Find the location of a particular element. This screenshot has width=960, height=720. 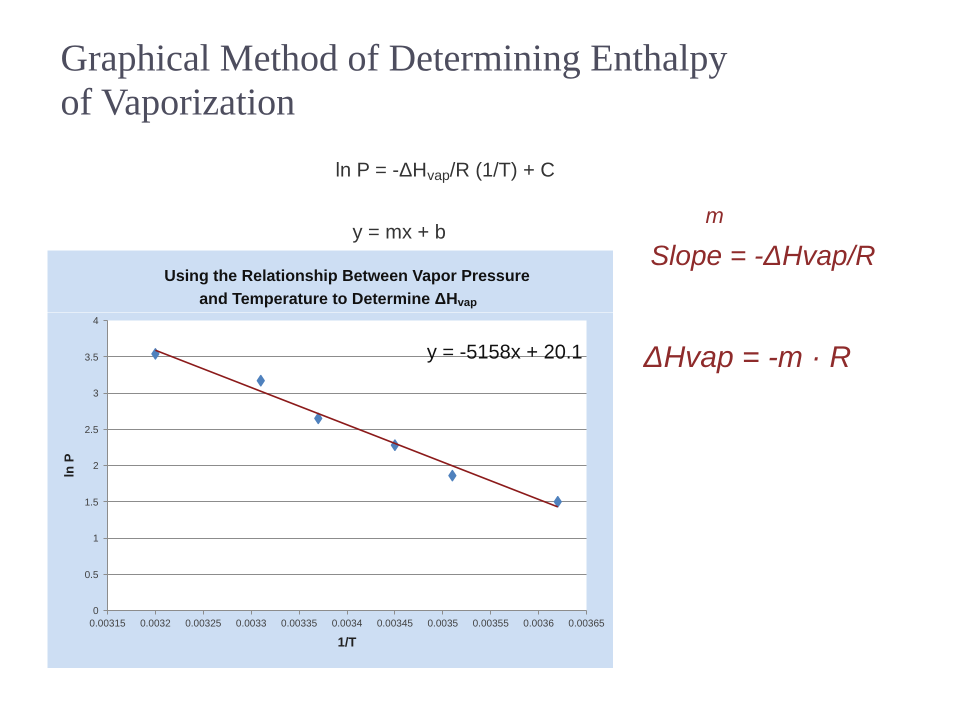

y-tick-label: 3 is located at coordinates (95, 394).